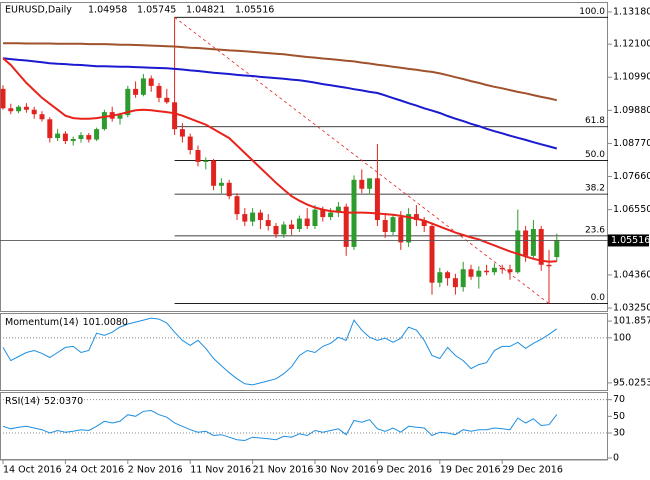  What do you see at coordinates (631, 143) in the screenshot?
I see `y-tick-label: 1.08770` at bounding box center [631, 143].